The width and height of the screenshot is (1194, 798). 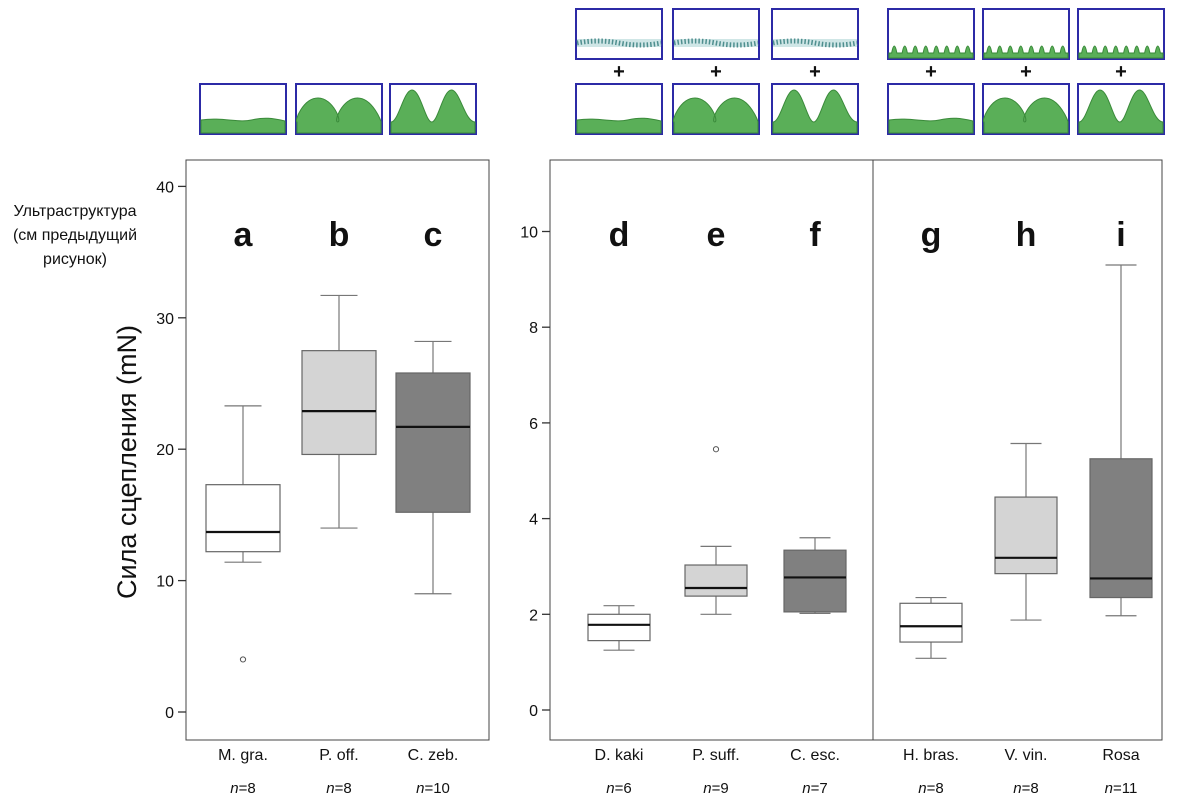 What do you see at coordinates (619, 755) in the screenshot?
I see `category-label: D. kaki` at bounding box center [619, 755].